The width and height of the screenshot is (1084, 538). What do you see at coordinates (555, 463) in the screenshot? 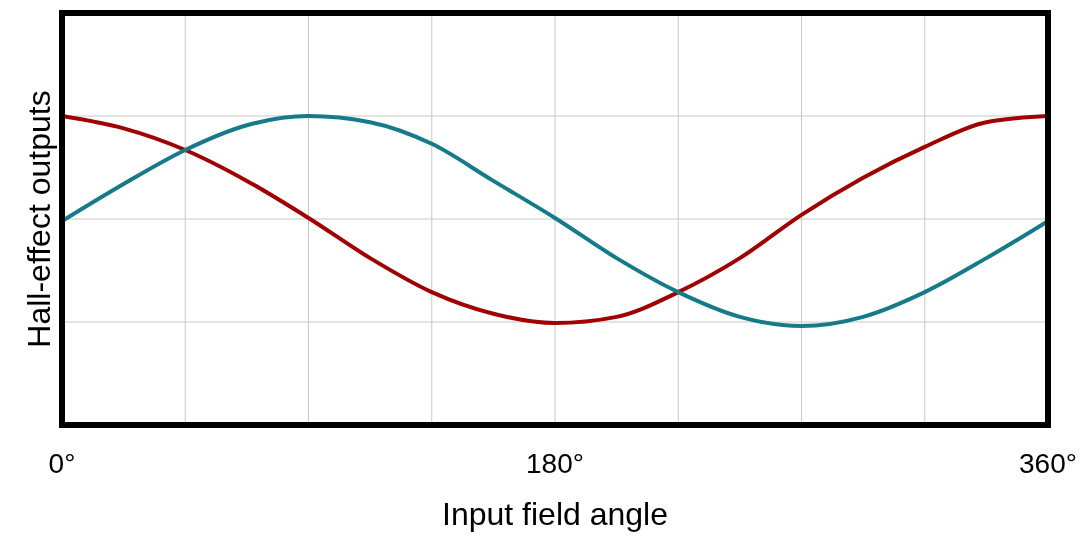
I see `x-tick-label: 180°` at bounding box center [555, 463].